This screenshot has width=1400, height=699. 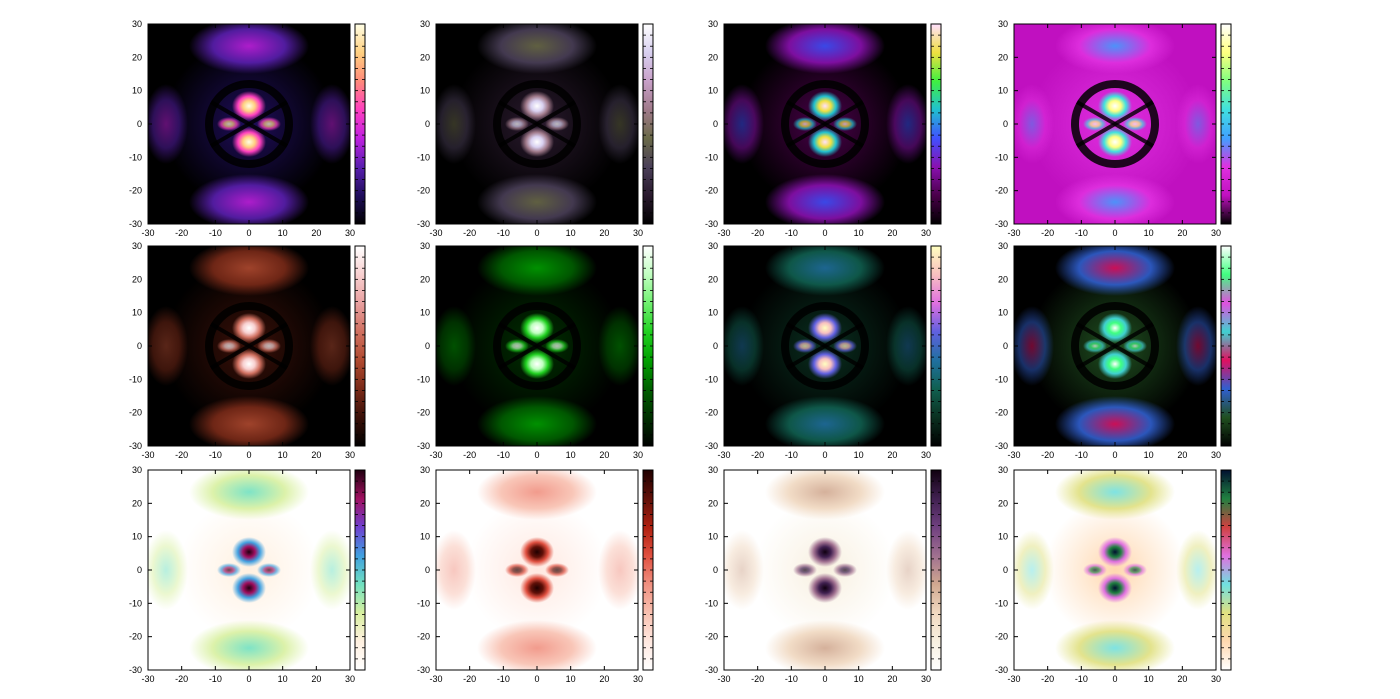 I want to click on heatmap-panel-r1c1: -30 -20 -10 0 10 20 30 -30 -20 -10 0 10 20 30, so click(x=268, y=131).